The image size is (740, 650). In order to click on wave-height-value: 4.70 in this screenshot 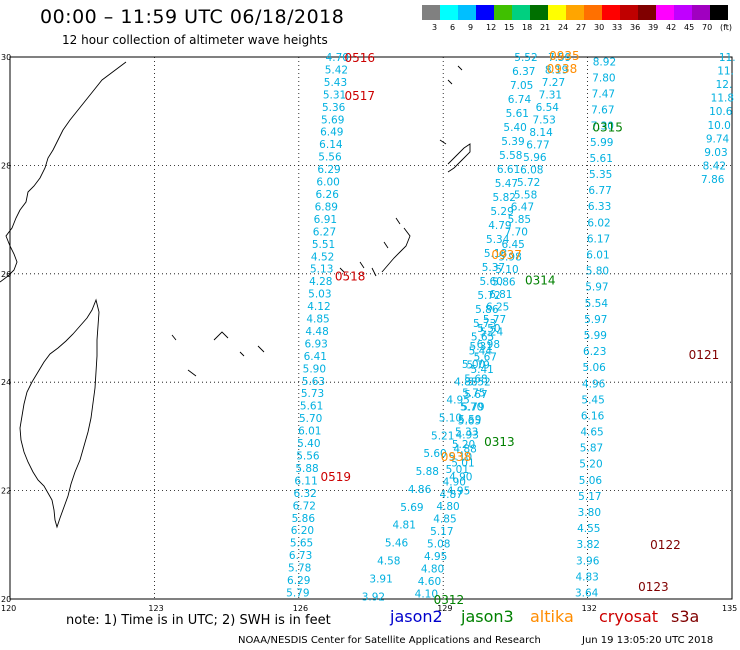, I will do `click(337, 58)`.